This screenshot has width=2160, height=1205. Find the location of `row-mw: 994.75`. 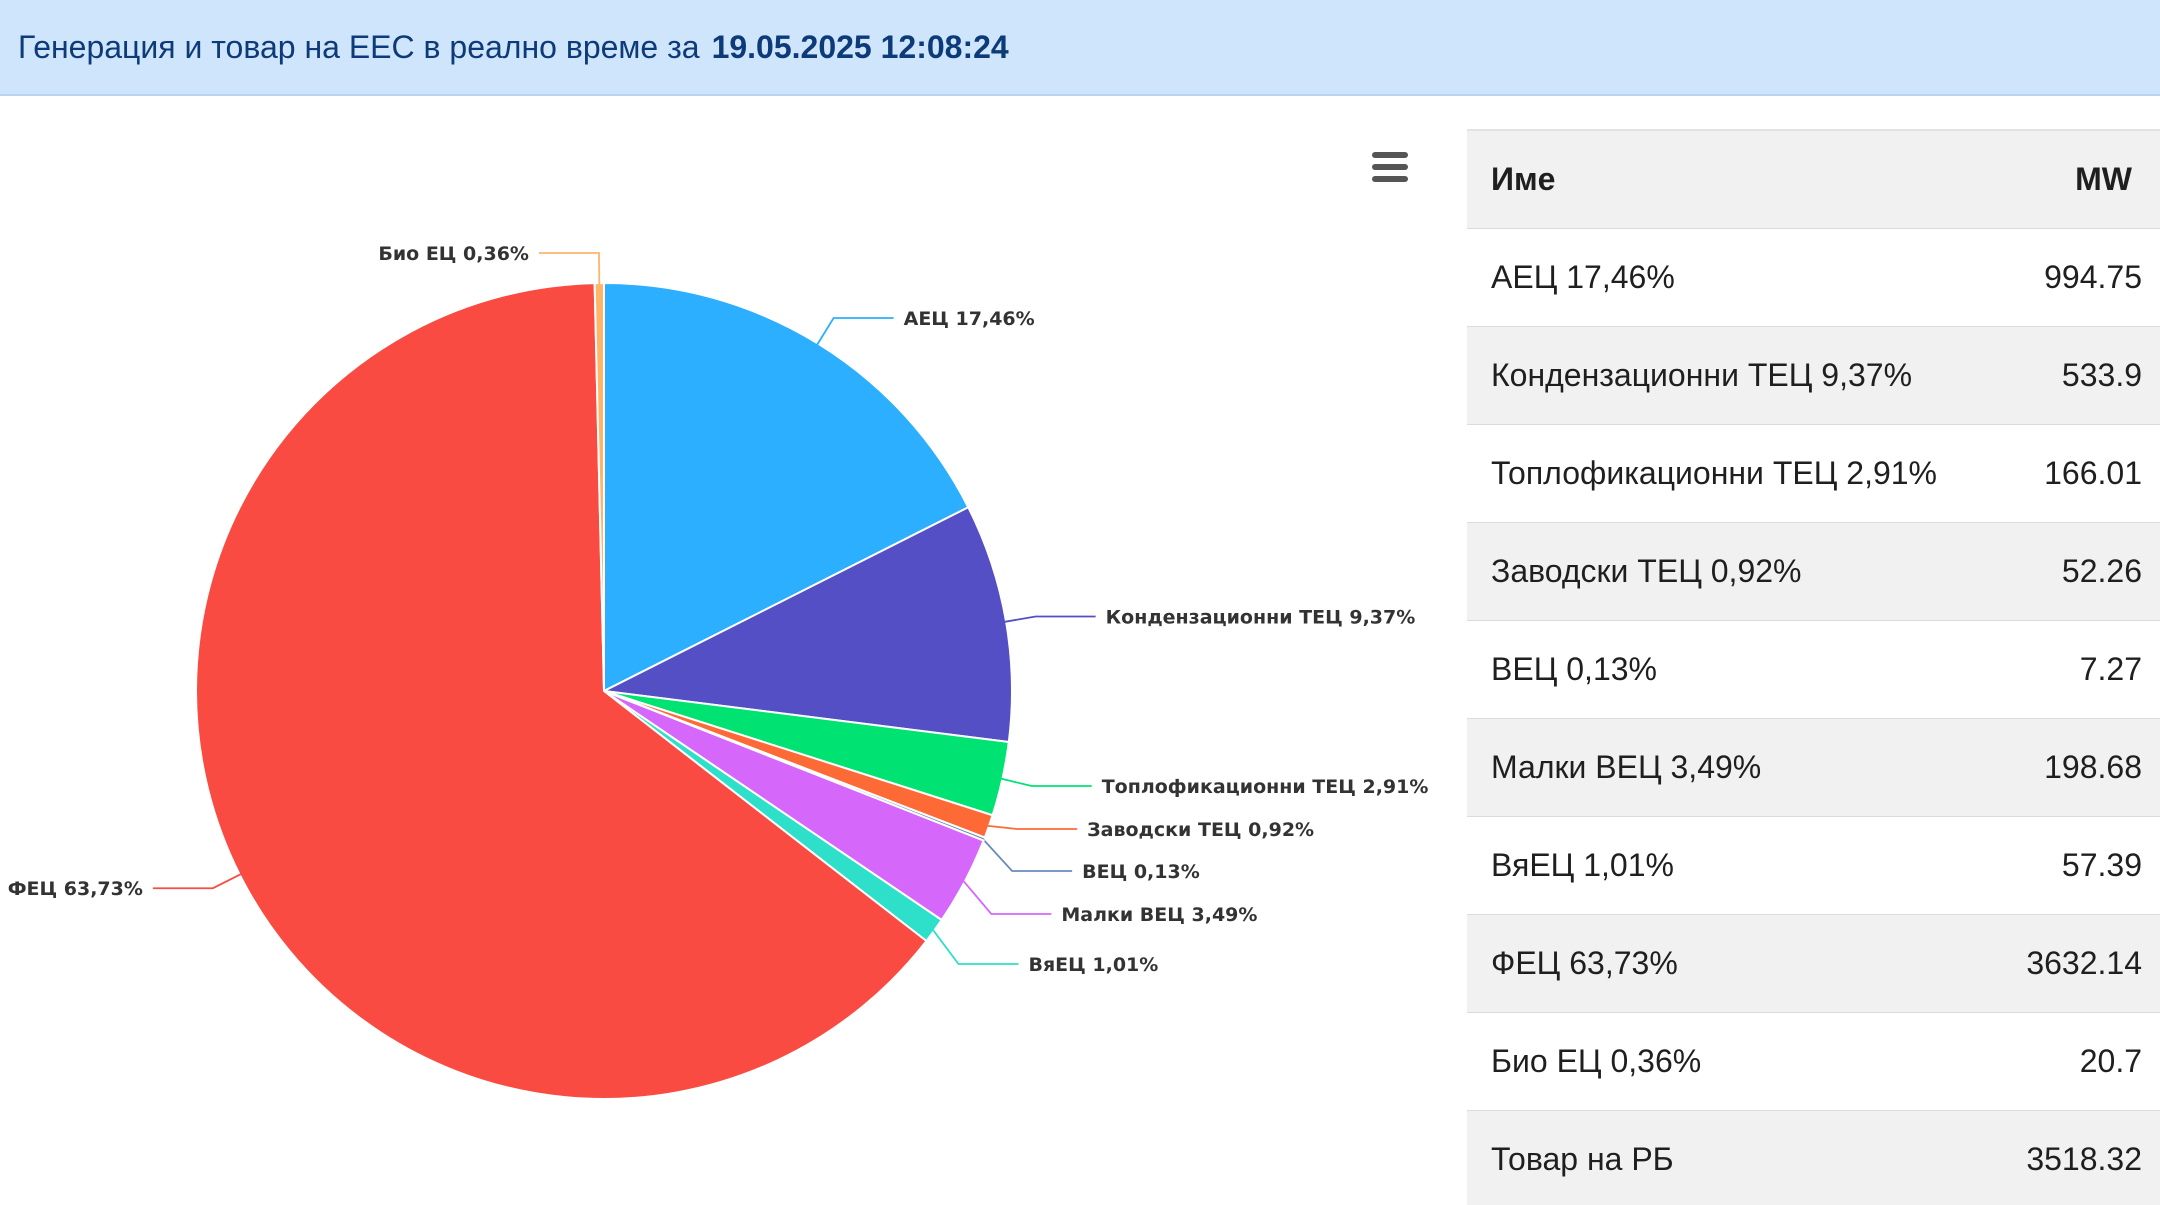

row-mw: 994.75 is located at coordinates (2093, 277).